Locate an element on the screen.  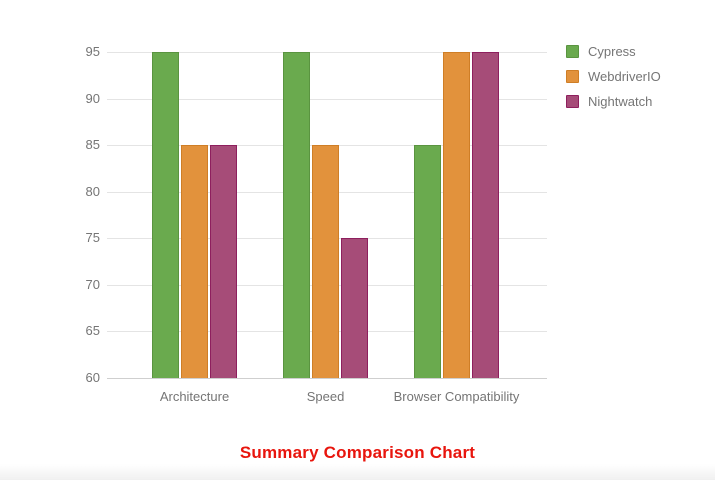
legend-item-nightwatch: Nightwatch is located at coordinates (613, 101).